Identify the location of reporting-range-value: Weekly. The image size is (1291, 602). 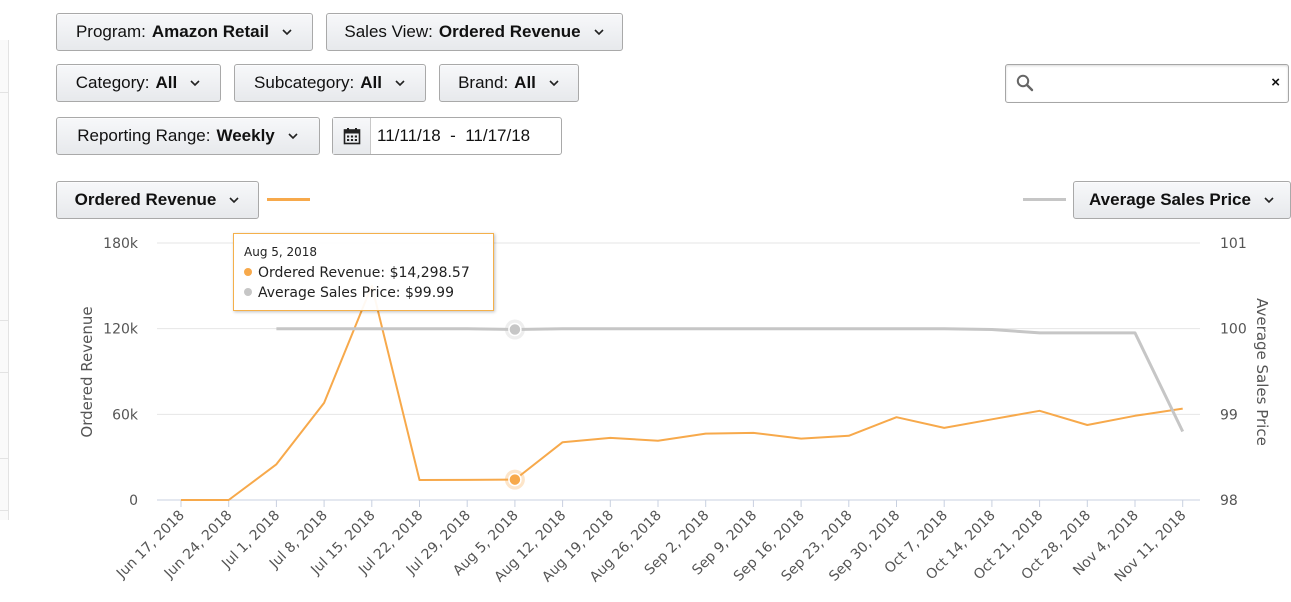
(245, 135).